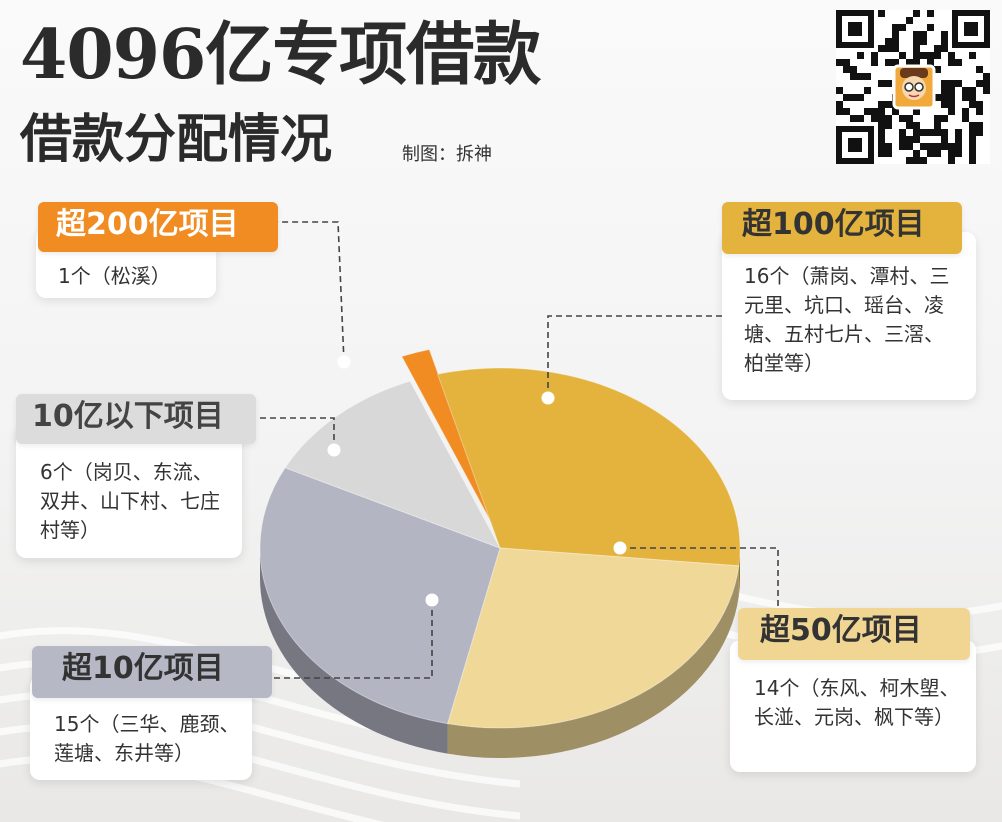 The width and height of the screenshot is (1002, 822). What do you see at coordinates (854, 634) in the screenshot?
I see `category-tag-over-50: 超50亿项目` at bounding box center [854, 634].